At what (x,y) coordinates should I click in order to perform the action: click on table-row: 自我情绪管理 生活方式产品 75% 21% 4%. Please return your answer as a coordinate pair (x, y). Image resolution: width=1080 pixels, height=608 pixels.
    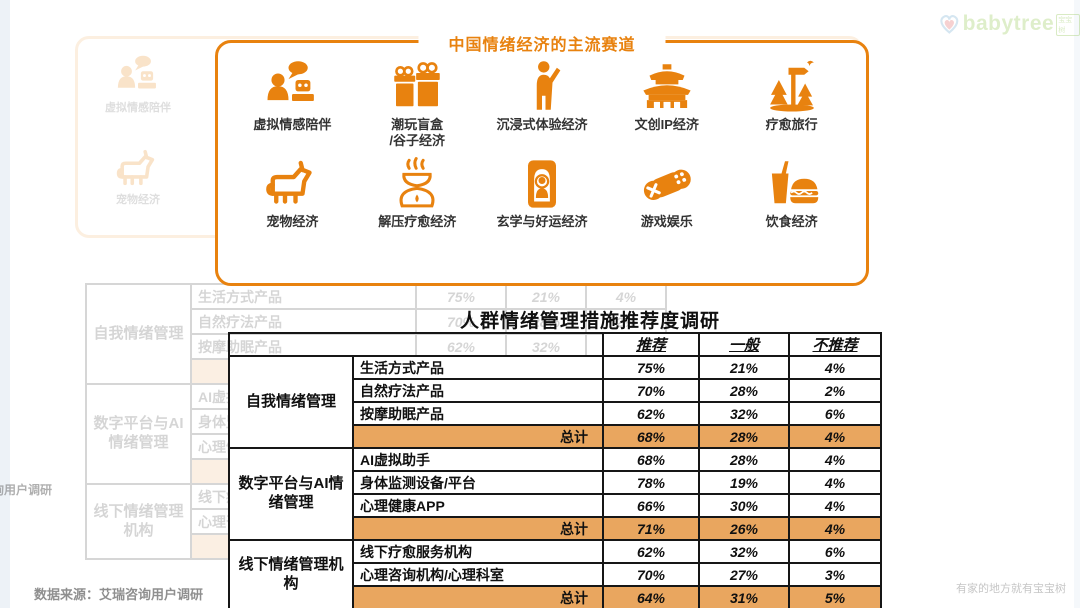
    Looking at the image, I should click on (555, 402).